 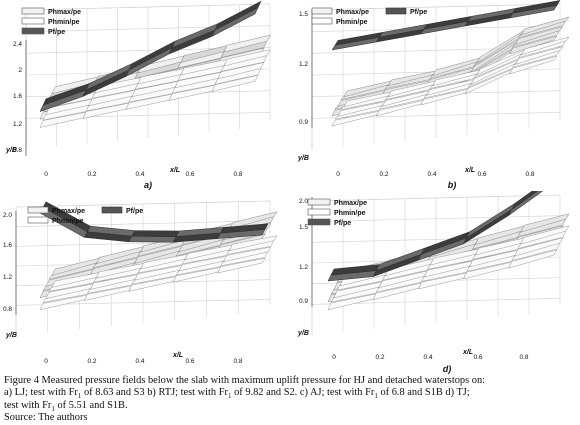 What do you see at coordinates (290, 406) in the screenshot?
I see `caption-line-3: test with Fr1 of 5.51 and S1B.` at bounding box center [290, 406].